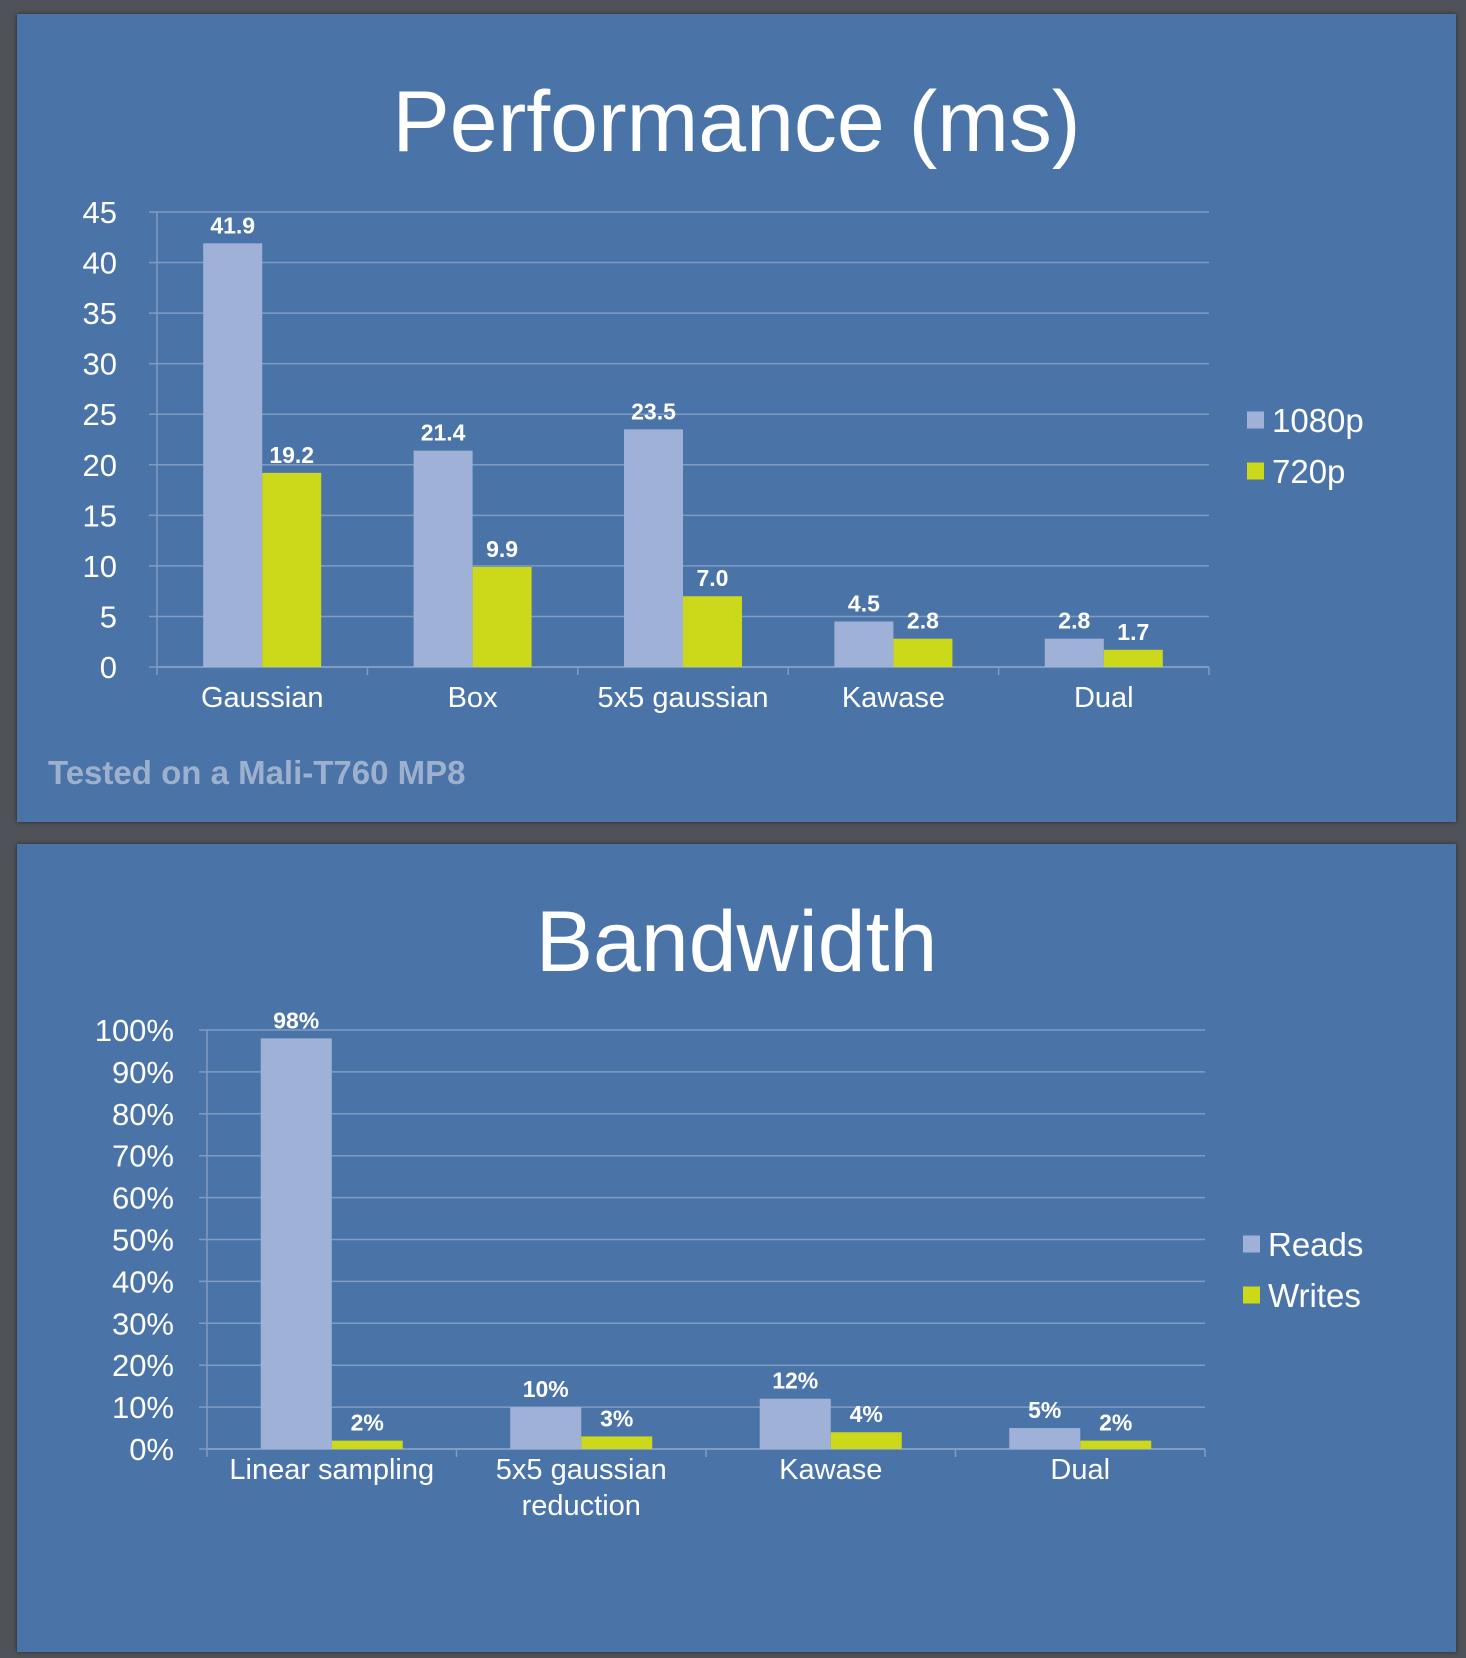 This screenshot has height=1658, width=1466. Describe the element at coordinates (291, 455) in the screenshot. I see `data-label: 19.2` at that location.